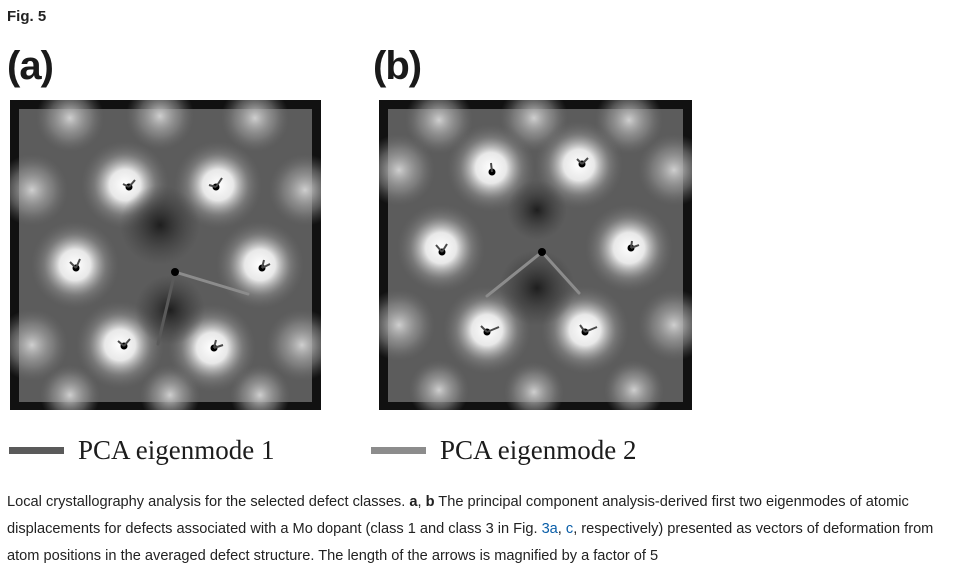 Image resolution: width=964 pixels, height=578 pixels. I want to click on legend-label-eigenmode-2: PCA eigenmode 2, so click(538, 449).